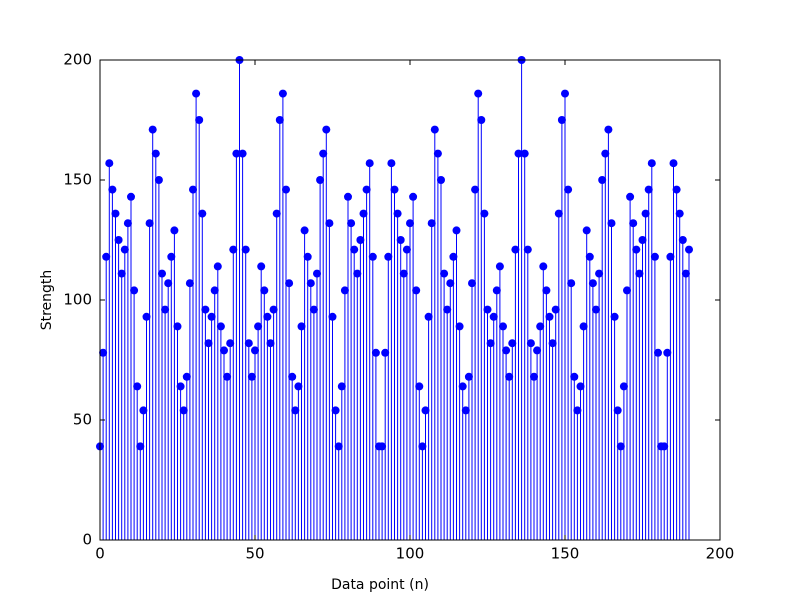  Describe the element at coordinates (47, 300) in the screenshot. I see `y-axis-label: Strength` at that location.